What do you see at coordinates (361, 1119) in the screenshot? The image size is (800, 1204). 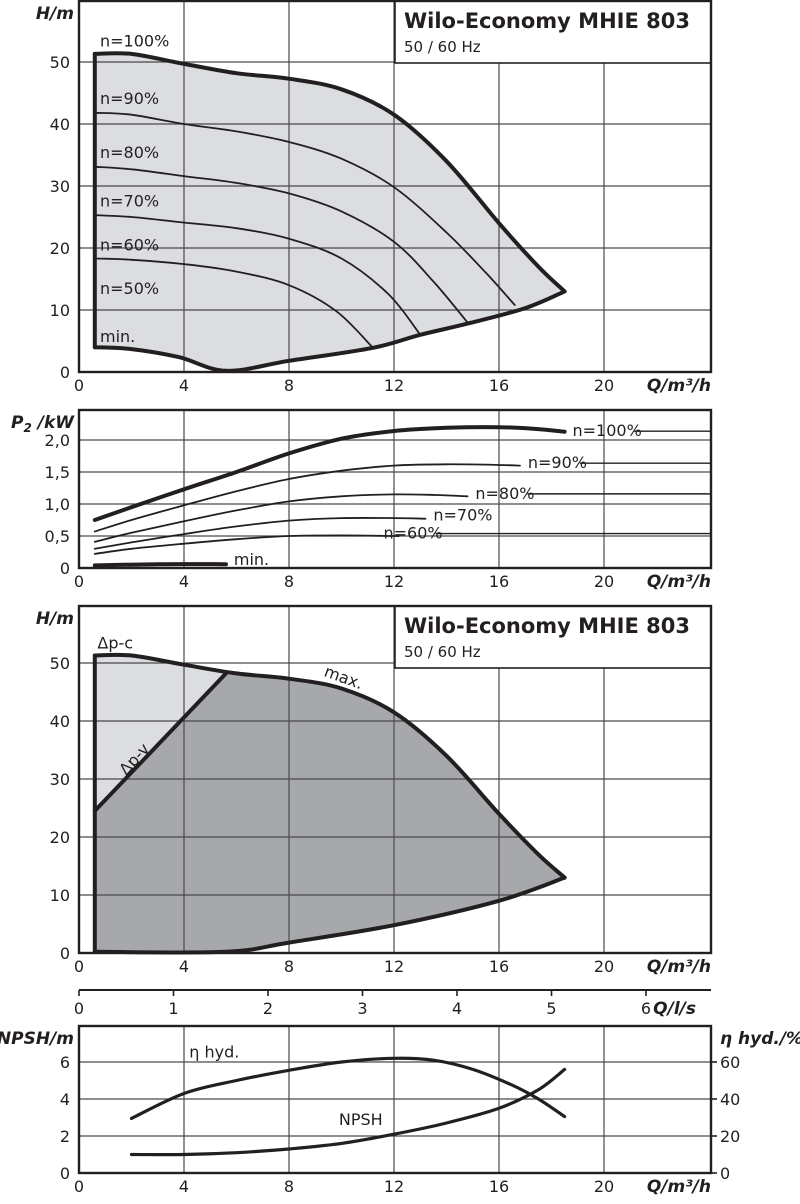 I see `curve-label: NPSH` at bounding box center [361, 1119].